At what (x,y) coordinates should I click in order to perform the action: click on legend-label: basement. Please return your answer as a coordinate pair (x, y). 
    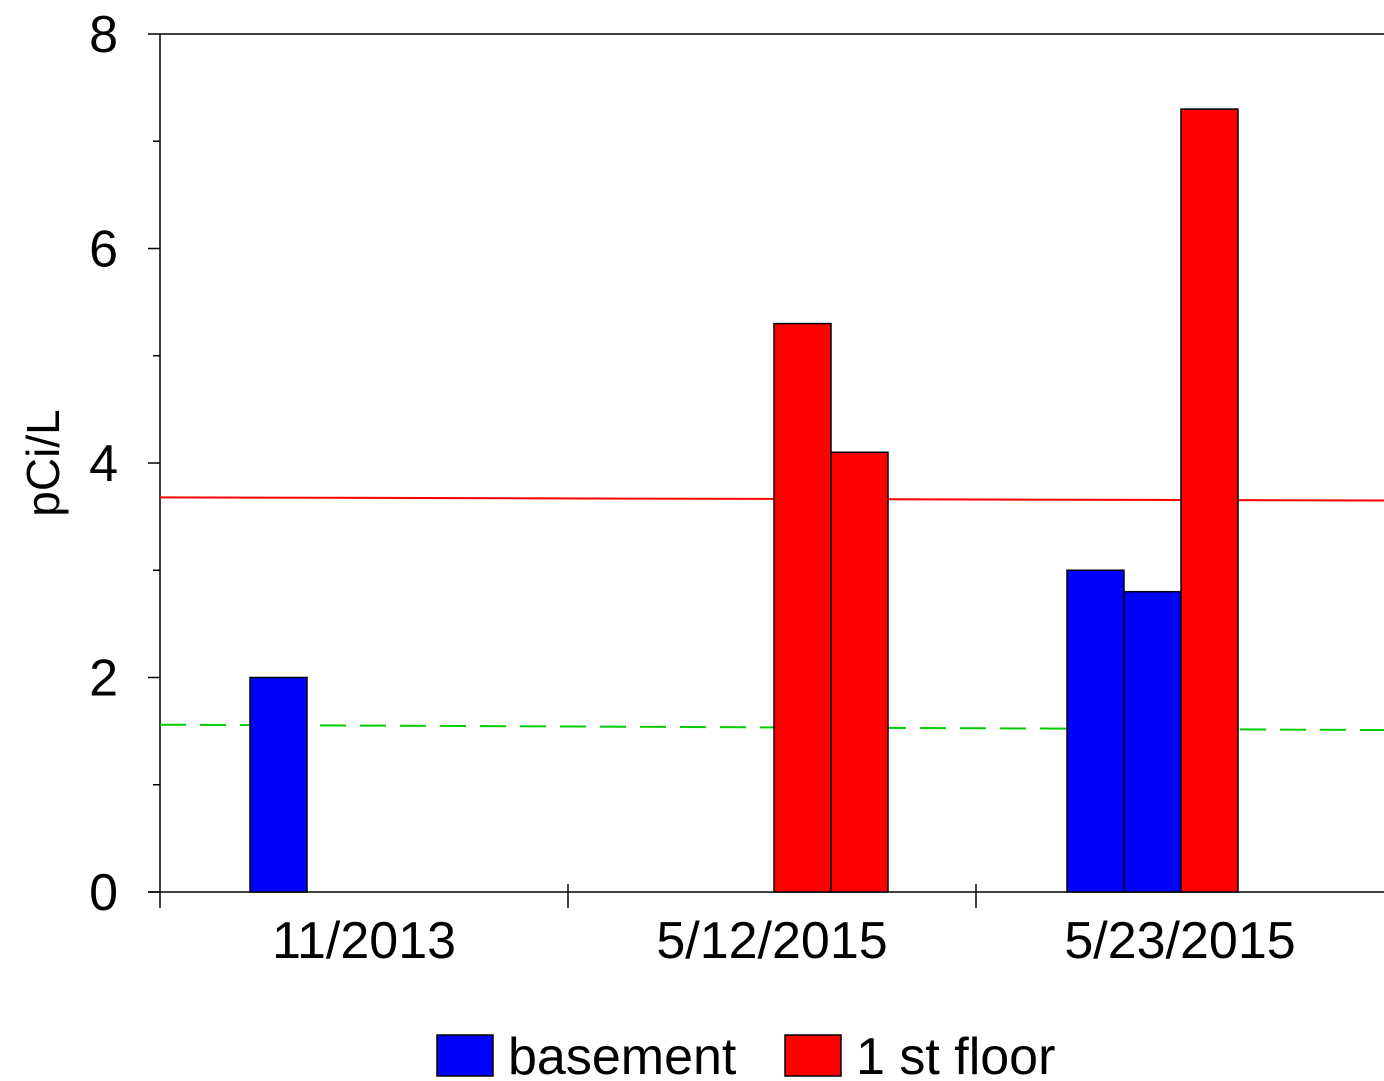
    Looking at the image, I should click on (622, 1054).